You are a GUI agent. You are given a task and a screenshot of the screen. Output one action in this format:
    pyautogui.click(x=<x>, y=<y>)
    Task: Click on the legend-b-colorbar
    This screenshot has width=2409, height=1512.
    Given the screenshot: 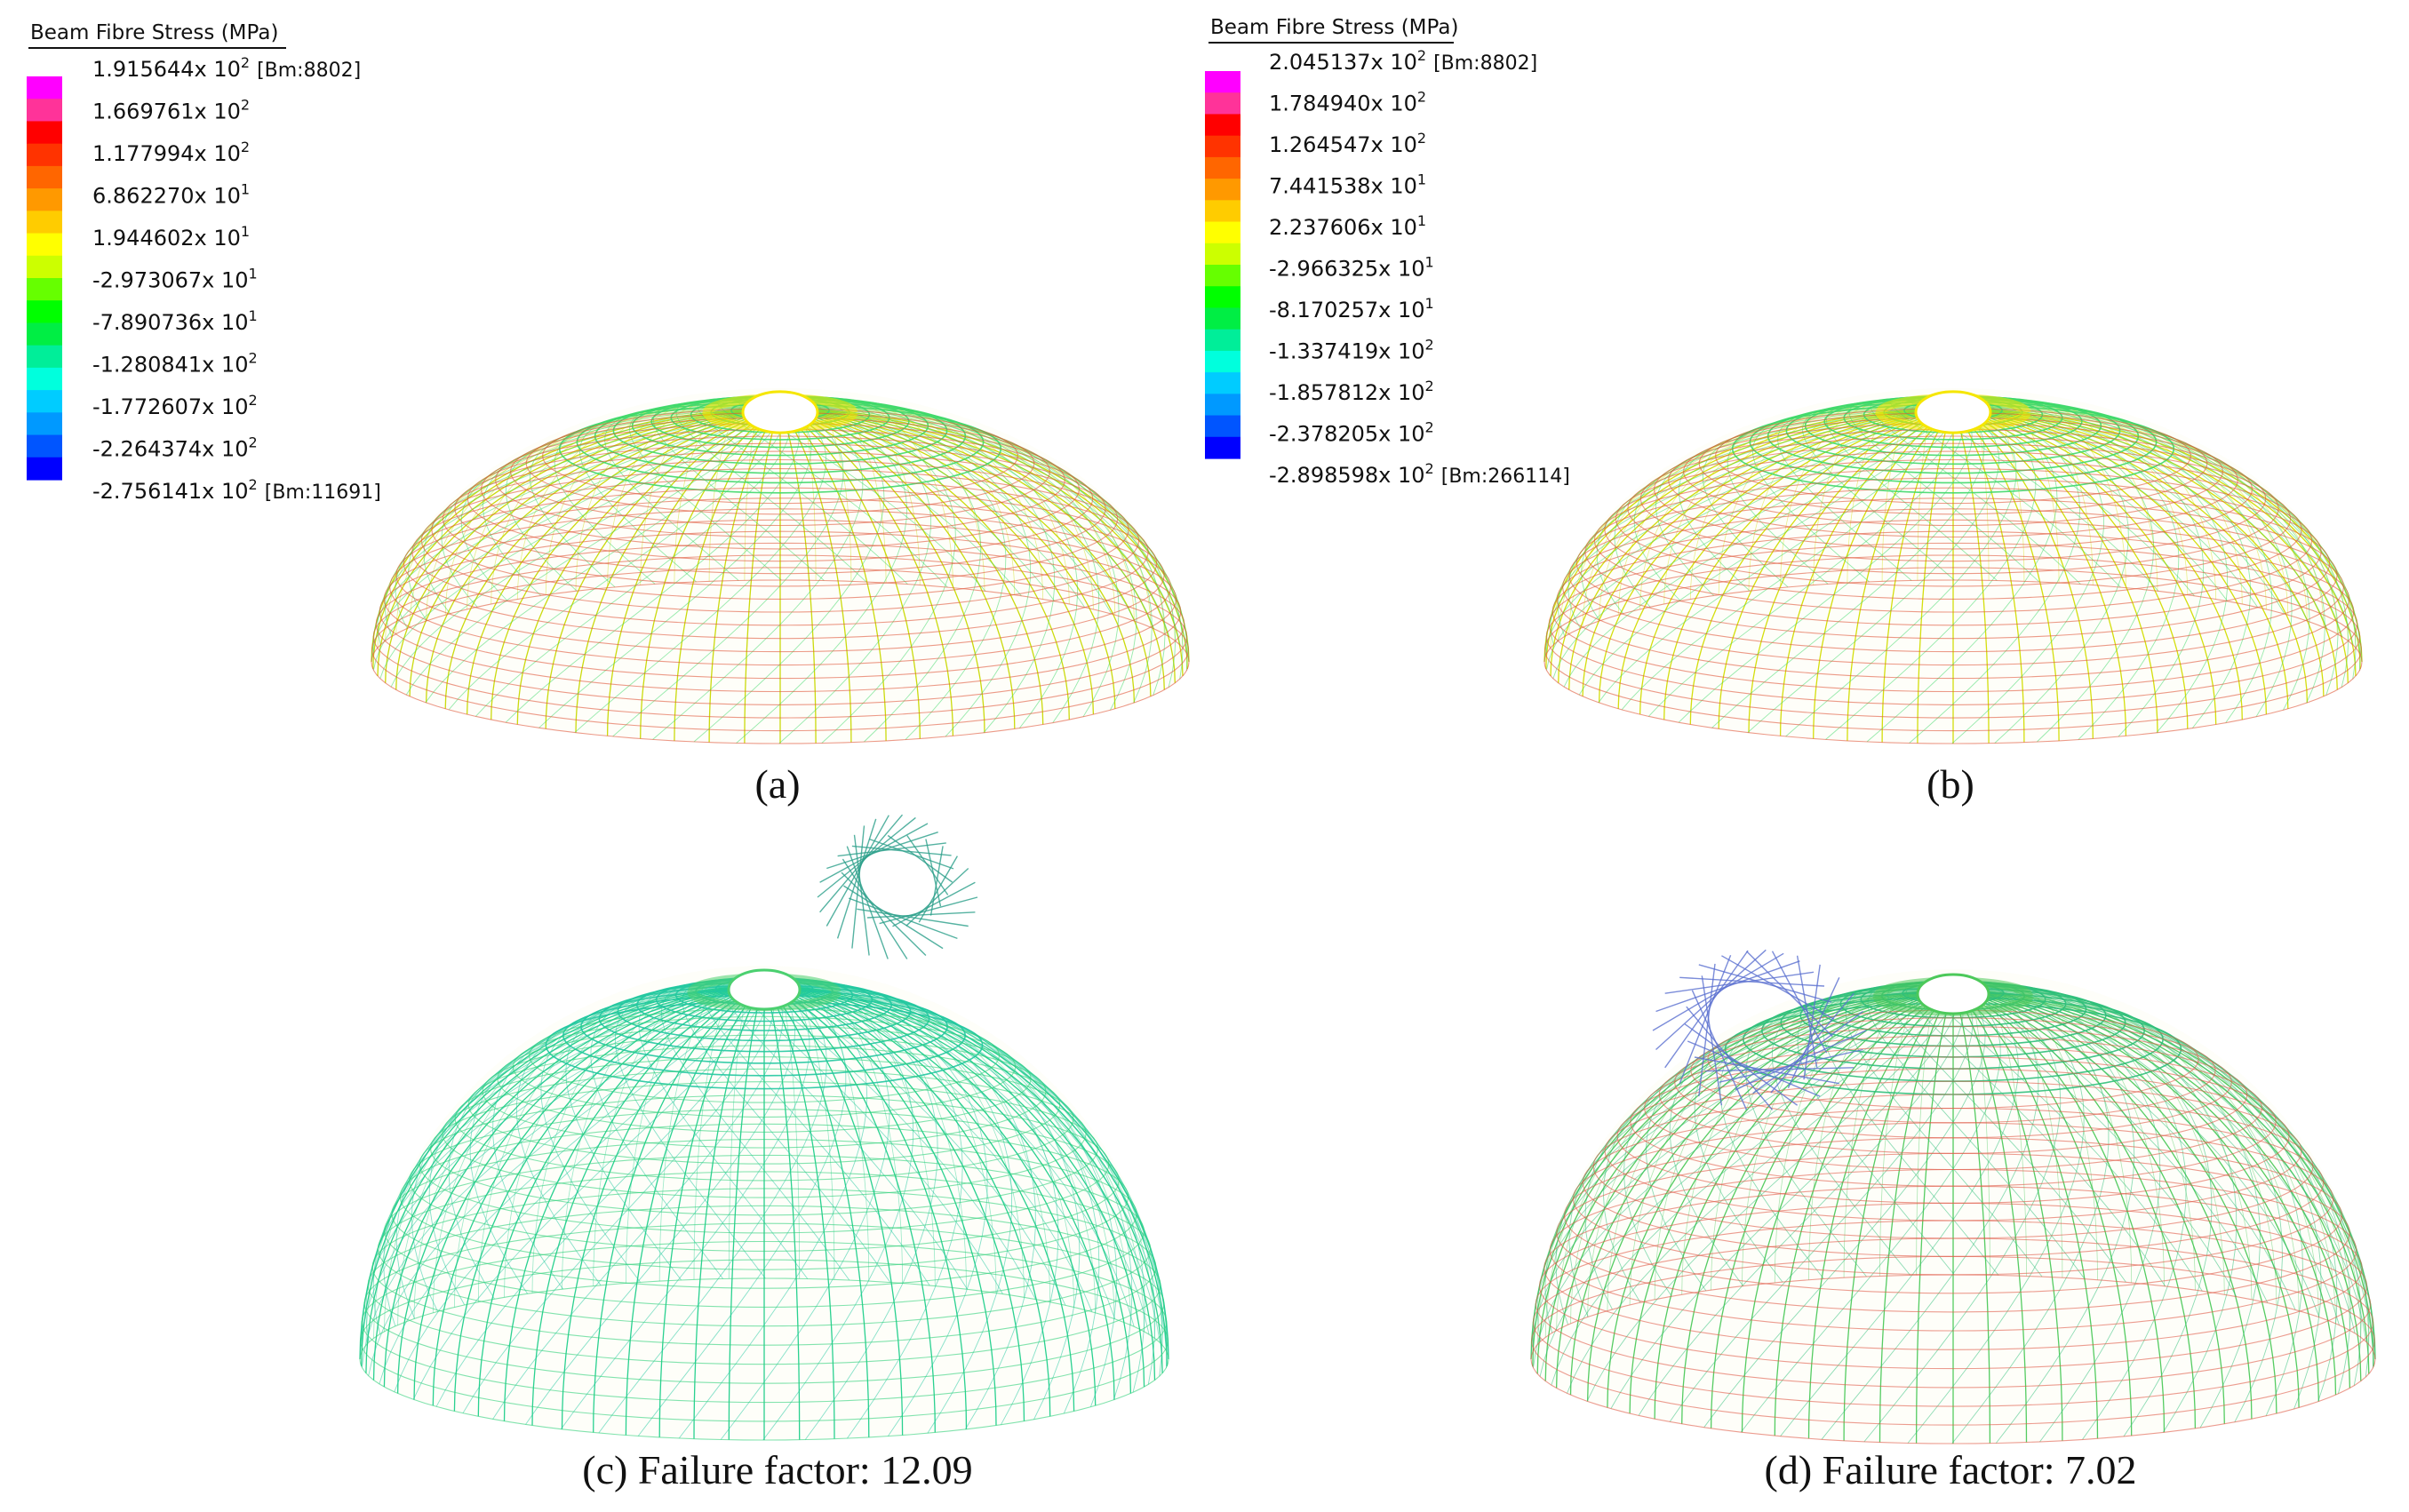 What is the action you would take?
    pyautogui.click(x=1222, y=265)
    